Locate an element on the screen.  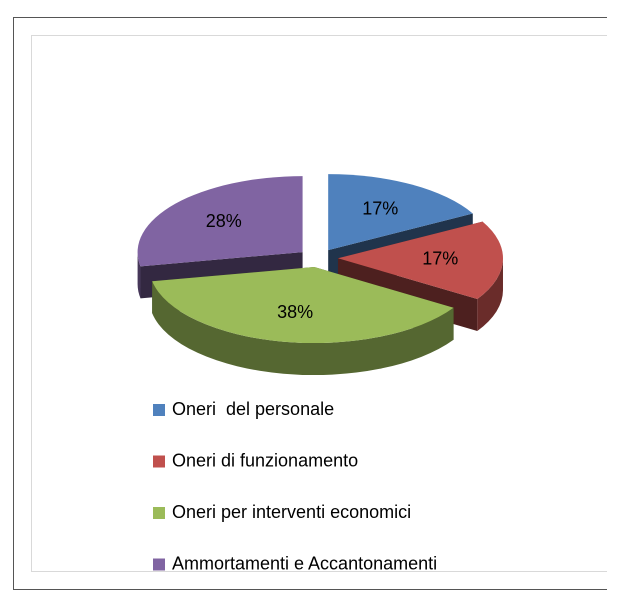
legend-label: Oneri per interventi economici is located at coordinates (291, 512).